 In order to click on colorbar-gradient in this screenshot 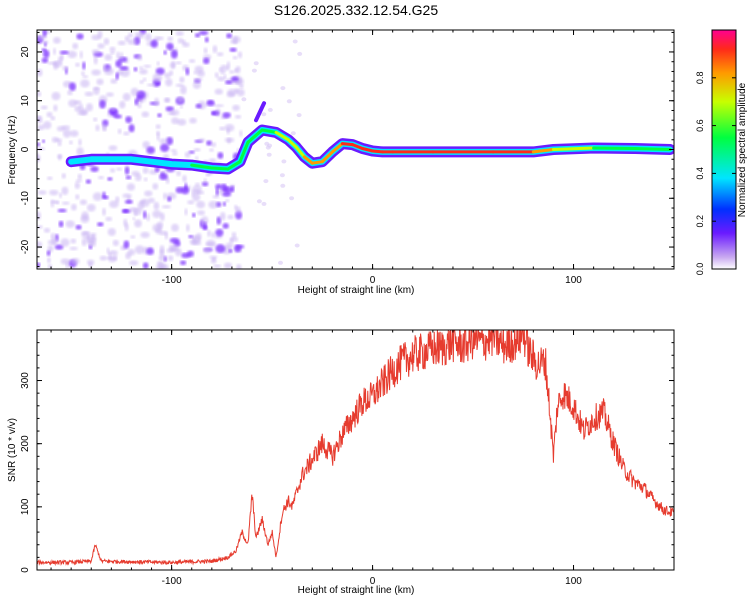, I will do `click(724, 149)`.